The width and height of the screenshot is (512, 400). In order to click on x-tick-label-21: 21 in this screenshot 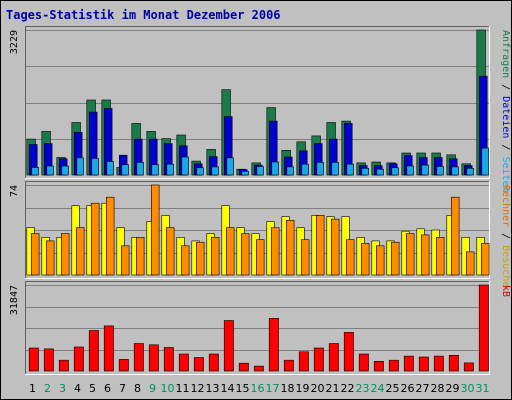, I will do `click(333, 388)`.